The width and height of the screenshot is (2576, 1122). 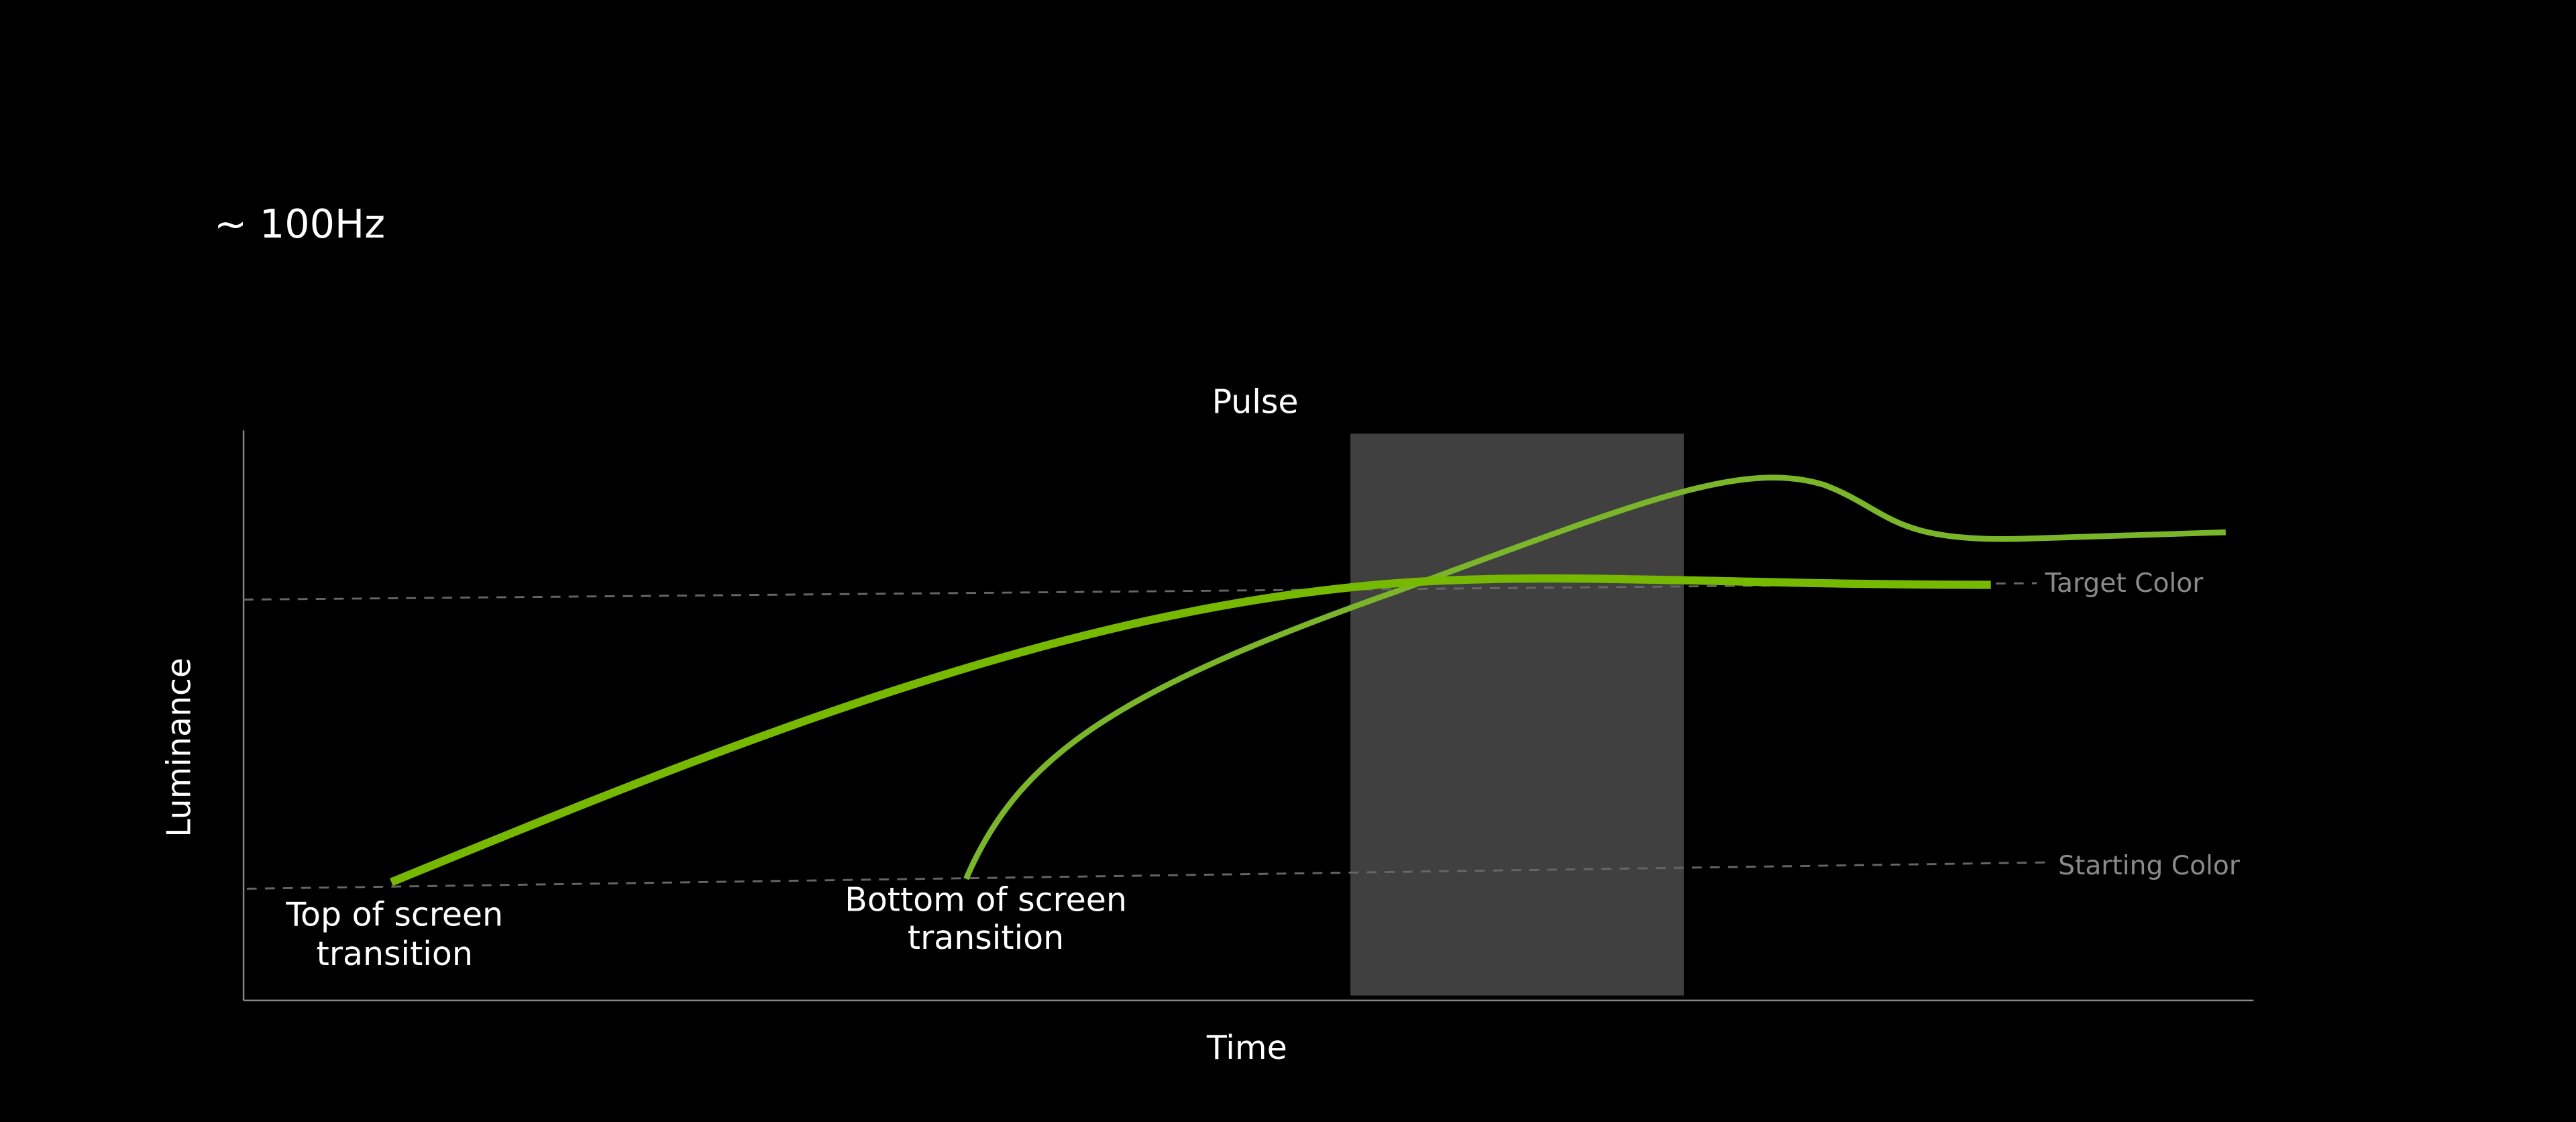 What do you see at coordinates (395, 954) in the screenshot?
I see `top-label: transition` at bounding box center [395, 954].